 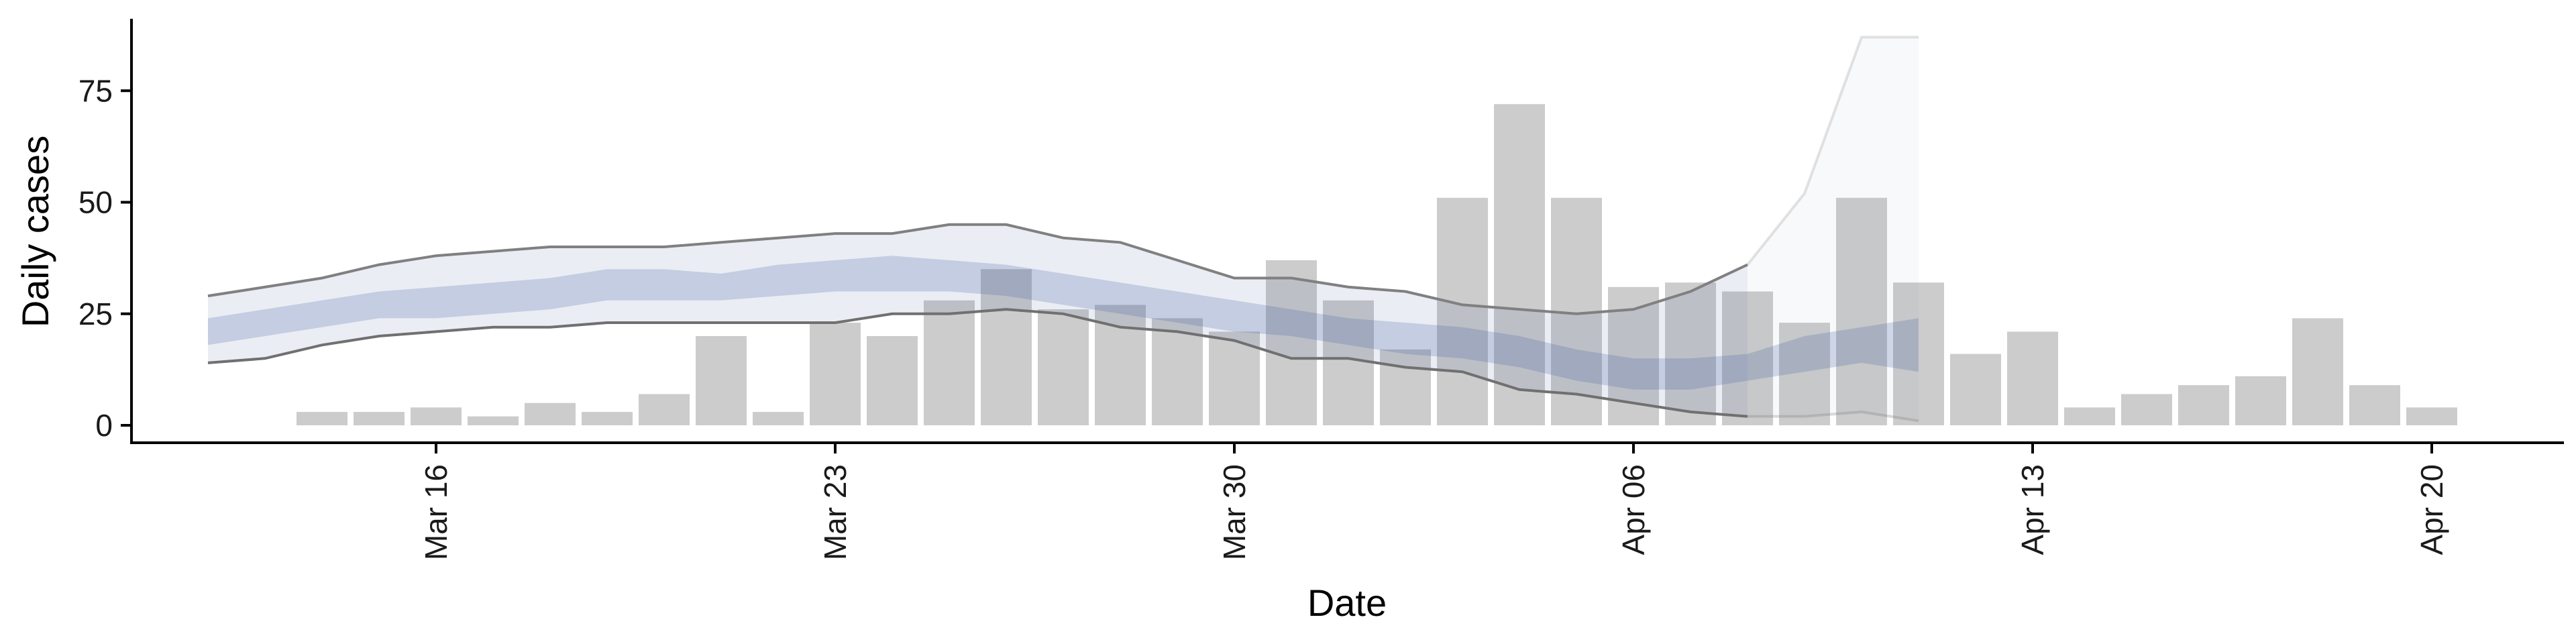 What do you see at coordinates (977, 363) in the screenshot?
I see `lower-interval-line` at bounding box center [977, 363].